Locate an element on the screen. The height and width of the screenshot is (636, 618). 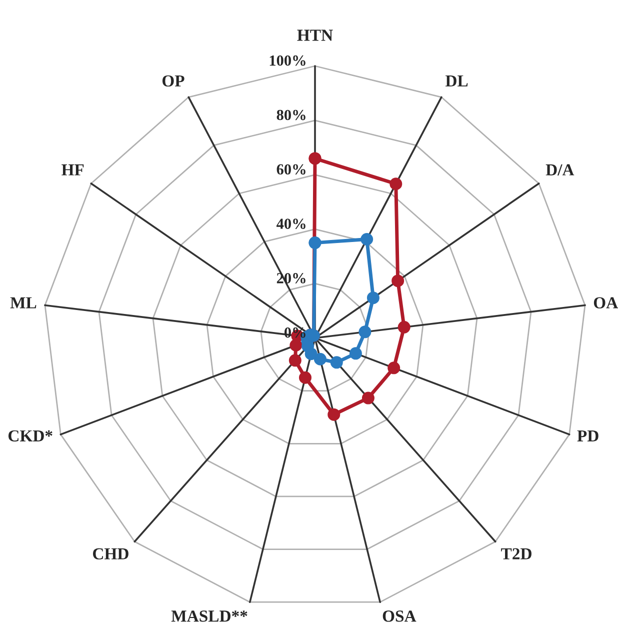
y-tick-label: 40% is located at coordinates (291, 223).